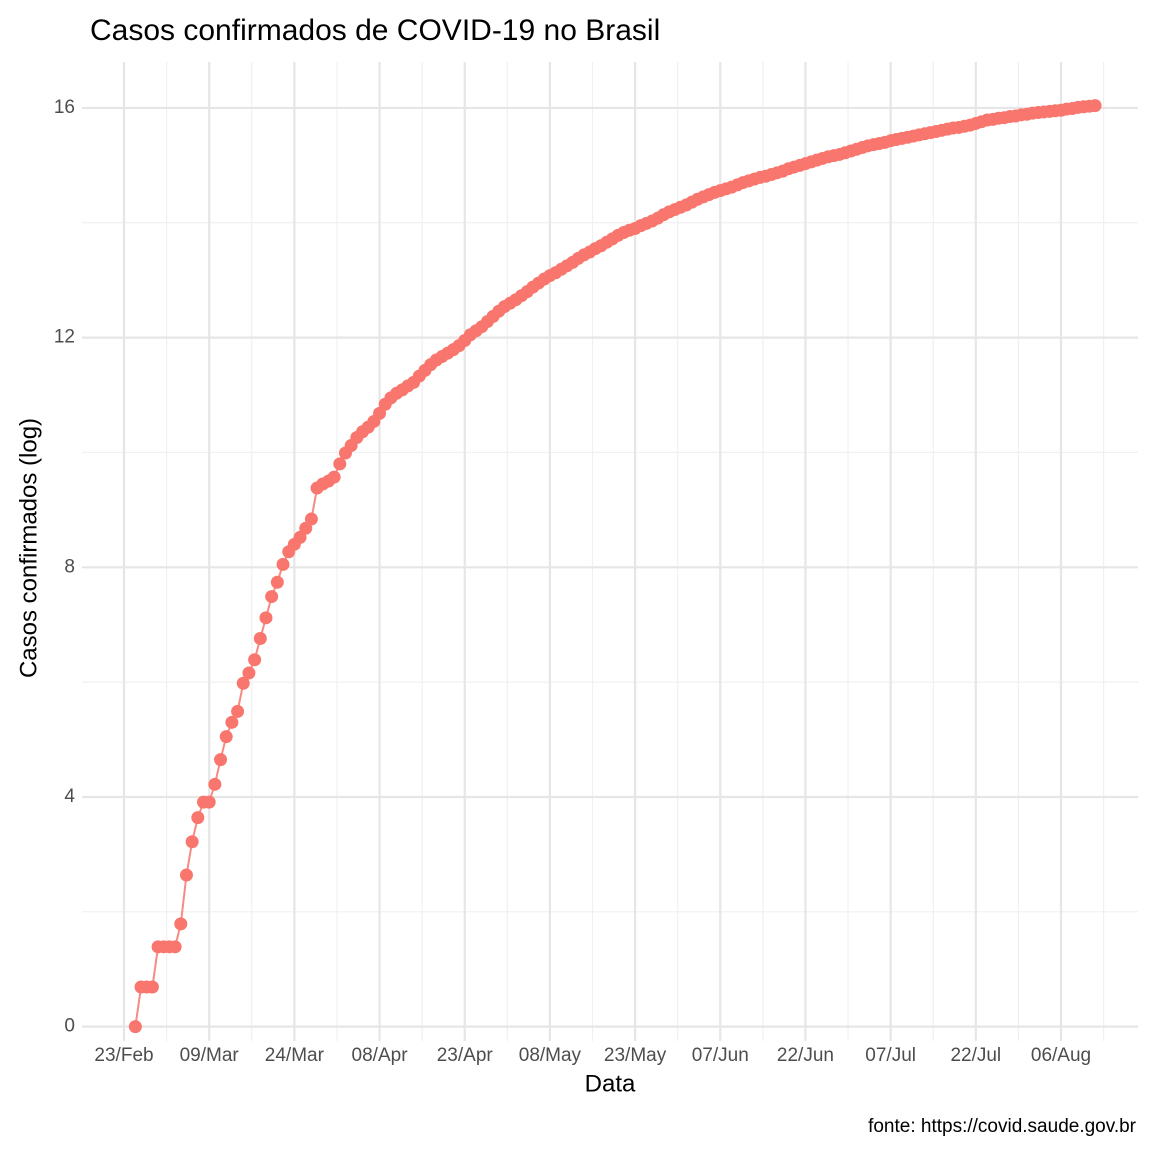  I want to click on y-axis-title: Casos confirmados (log), so click(28, 548).